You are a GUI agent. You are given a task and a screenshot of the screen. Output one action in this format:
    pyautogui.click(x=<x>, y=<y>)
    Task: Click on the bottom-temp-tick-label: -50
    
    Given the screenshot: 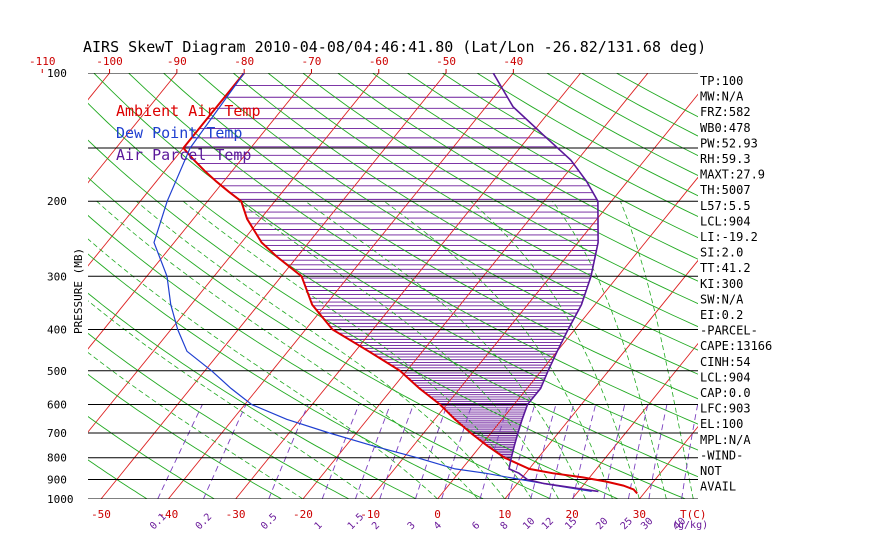 What is the action you would take?
    pyautogui.click(x=101, y=514)
    